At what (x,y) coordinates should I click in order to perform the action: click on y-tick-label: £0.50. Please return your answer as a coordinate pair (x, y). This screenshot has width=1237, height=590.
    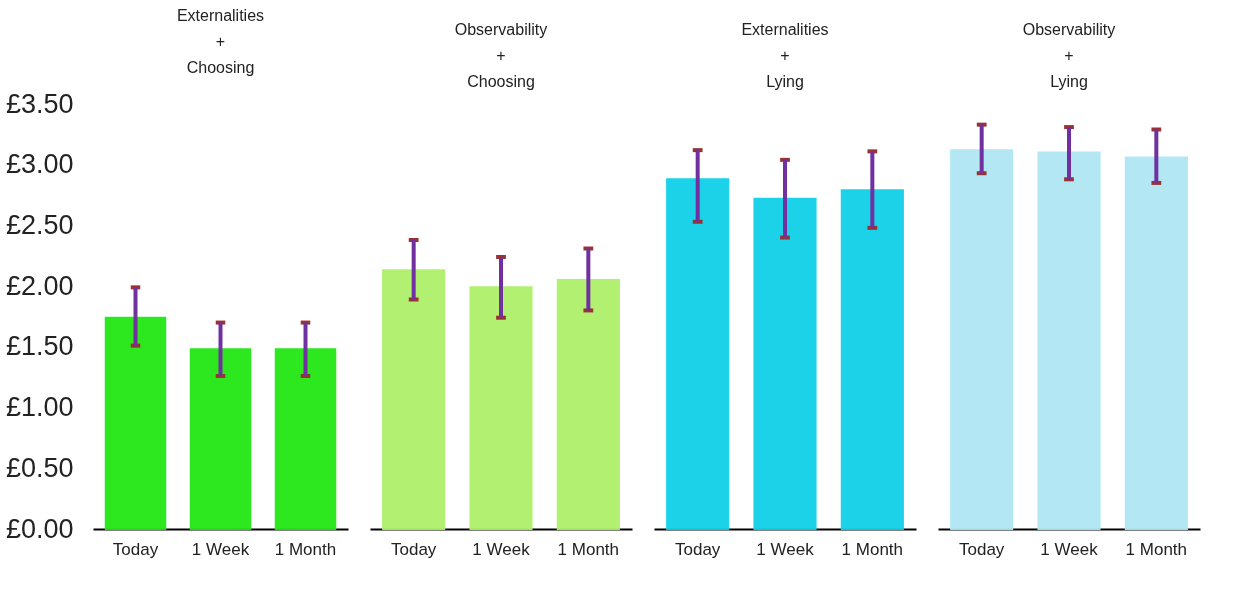
    Looking at the image, I should click on (39, 467).